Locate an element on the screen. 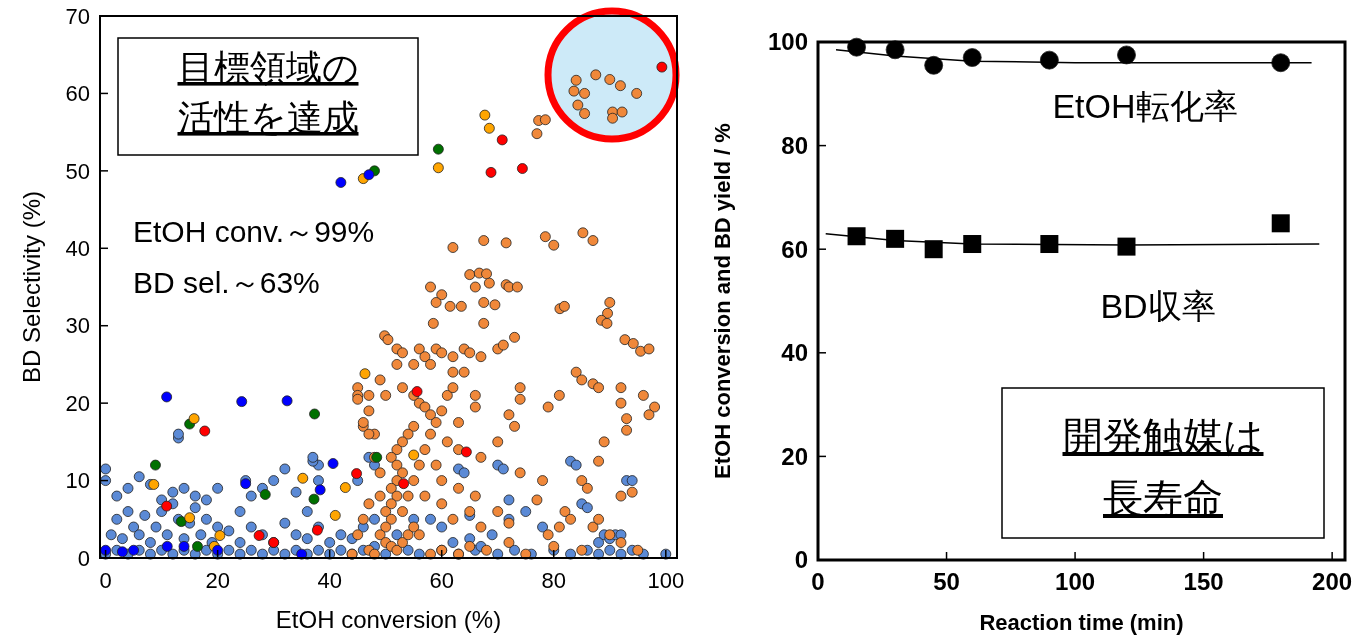 The width and height of the screenshot is (1353, 642). y-axis-title: EtOH conversion and BD yield / % is located at coordinates (722, 301).